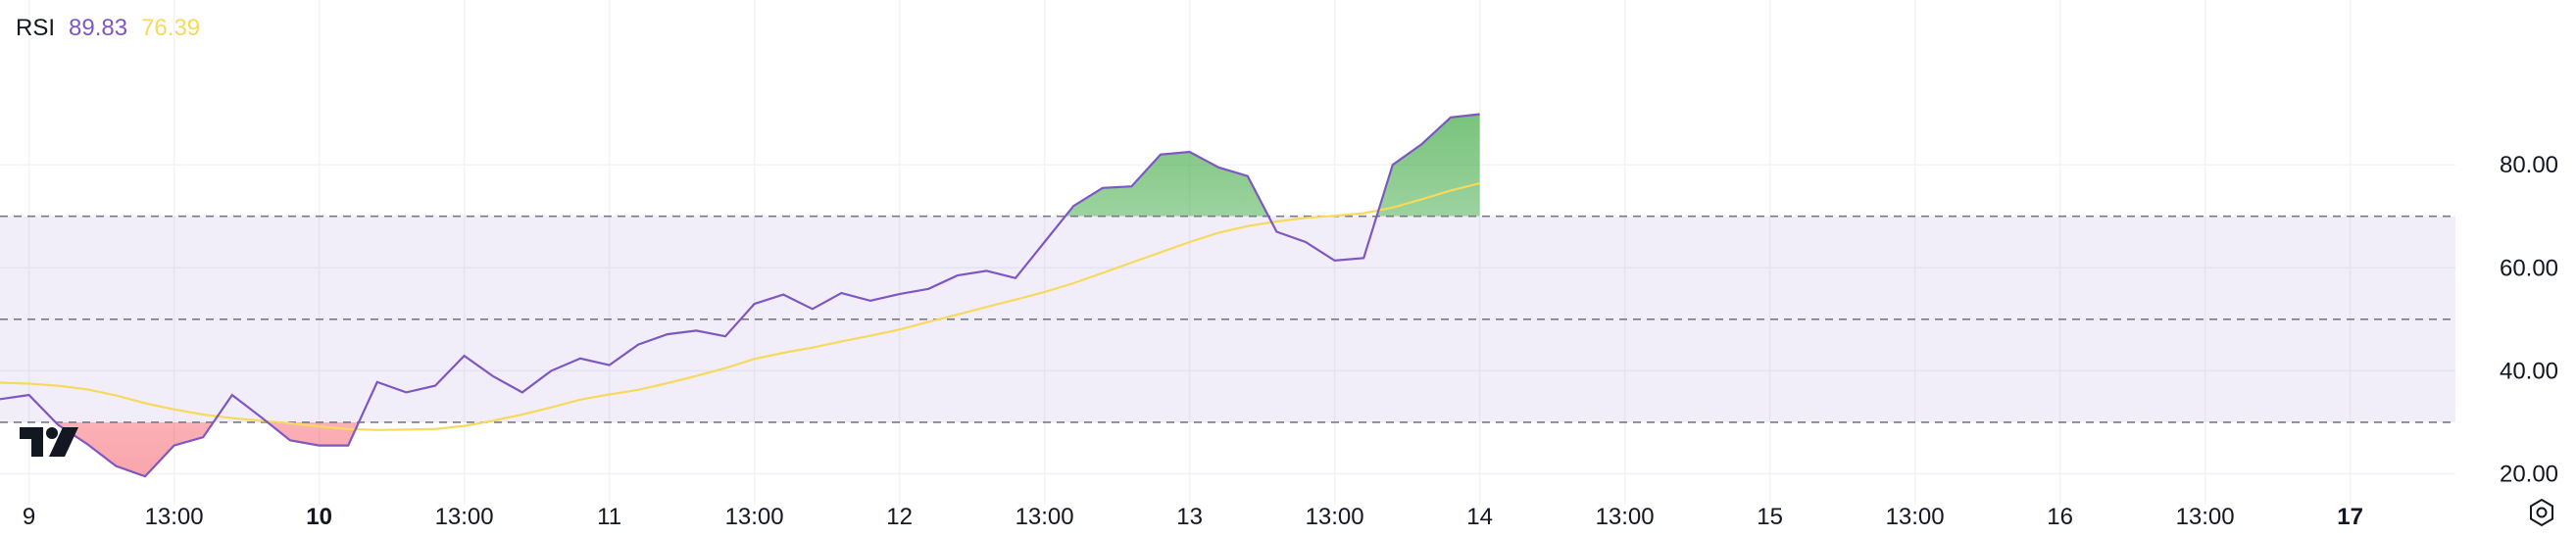  What do you see at coordinates (2529, 268) in the screenshot?
I see `y-tick-label: 60.00` at bounding box center [2529, 268].